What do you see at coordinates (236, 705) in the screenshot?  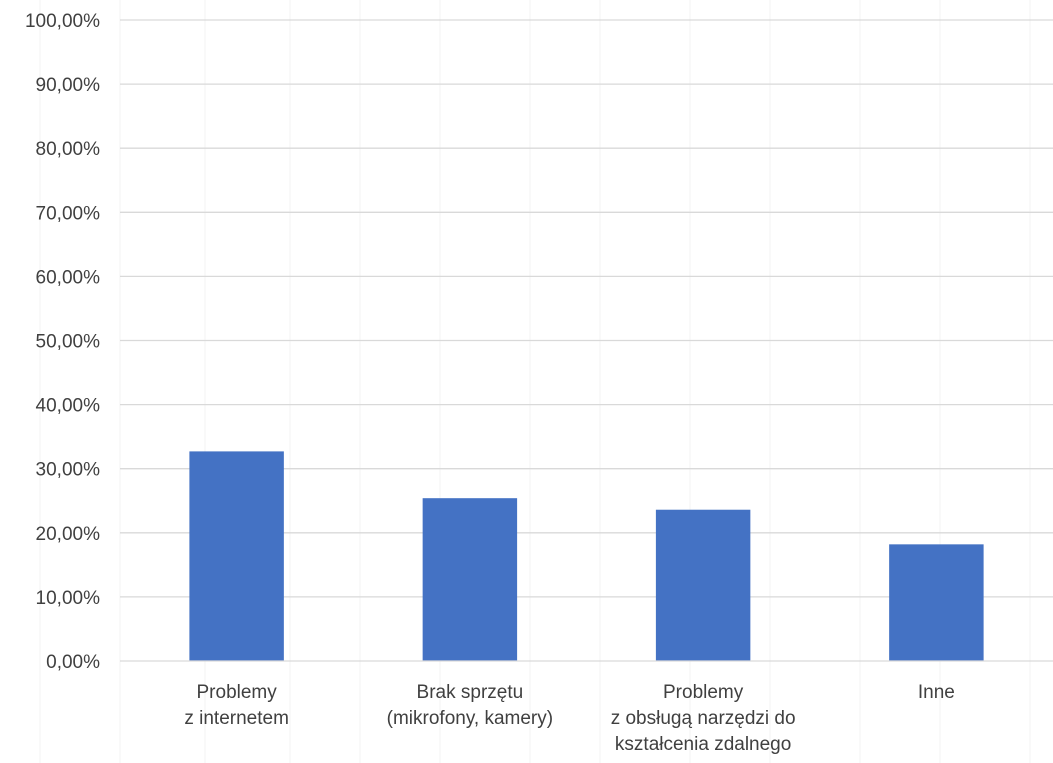 I see `x-category-label-0: Problemy z internetem` at bounding box center [236, 705].